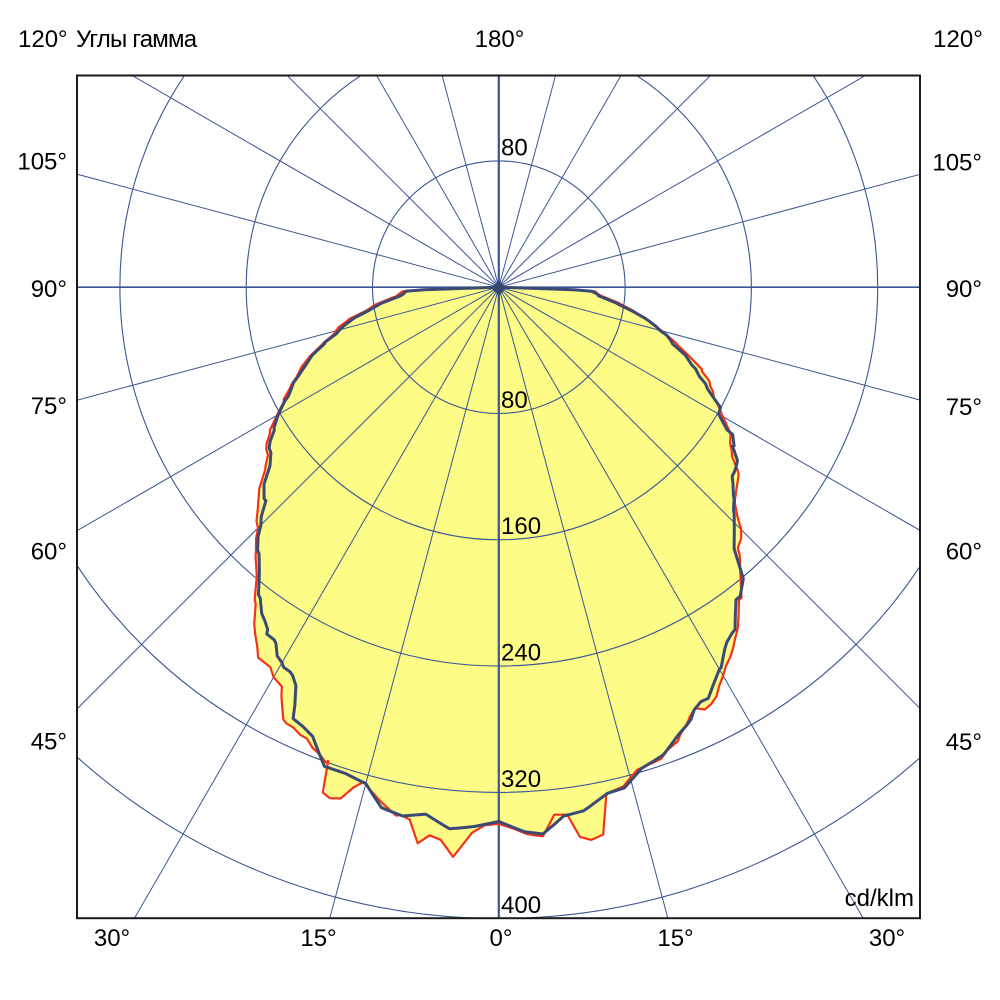 This screenshot has width=1000, height=1000. Describe the element at coordinates (521, 905) in the screenshot. I see `svg-text: 400` at that location.